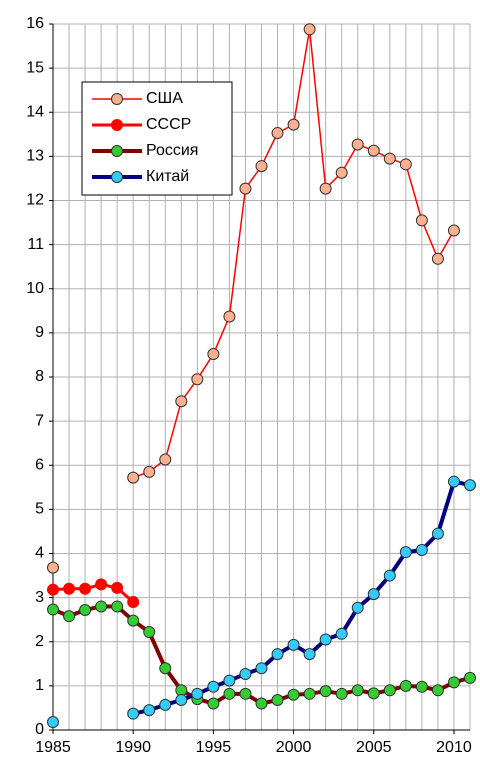  I want to click on legend-label: Китай, so click(167, 176).